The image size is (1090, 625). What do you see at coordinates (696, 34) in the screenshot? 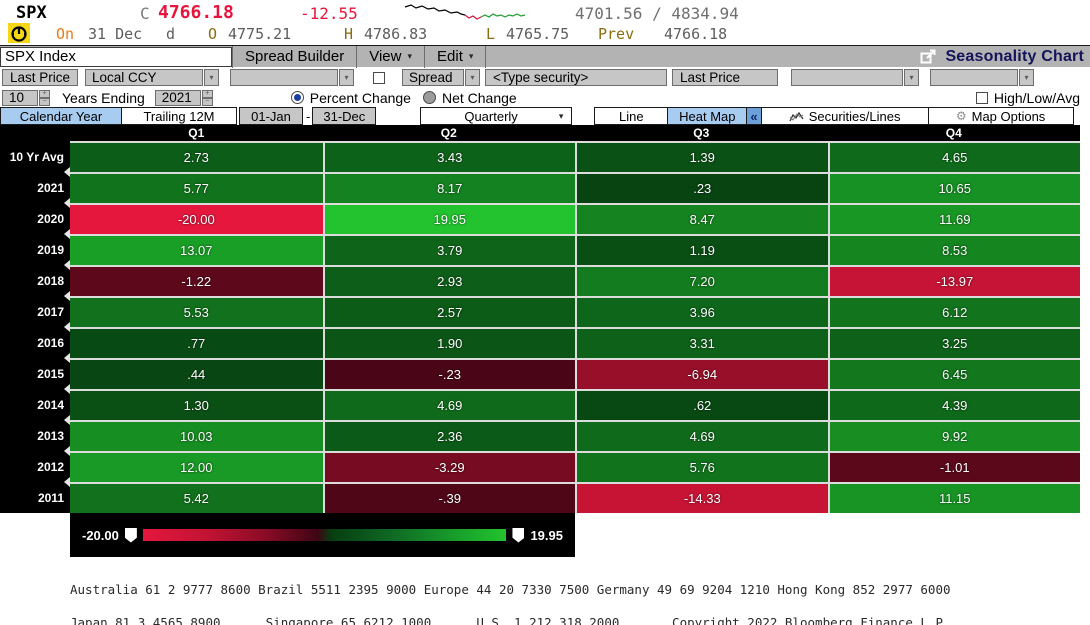
I see `prev-value: 4766.18` at bounding box center [696, 34].